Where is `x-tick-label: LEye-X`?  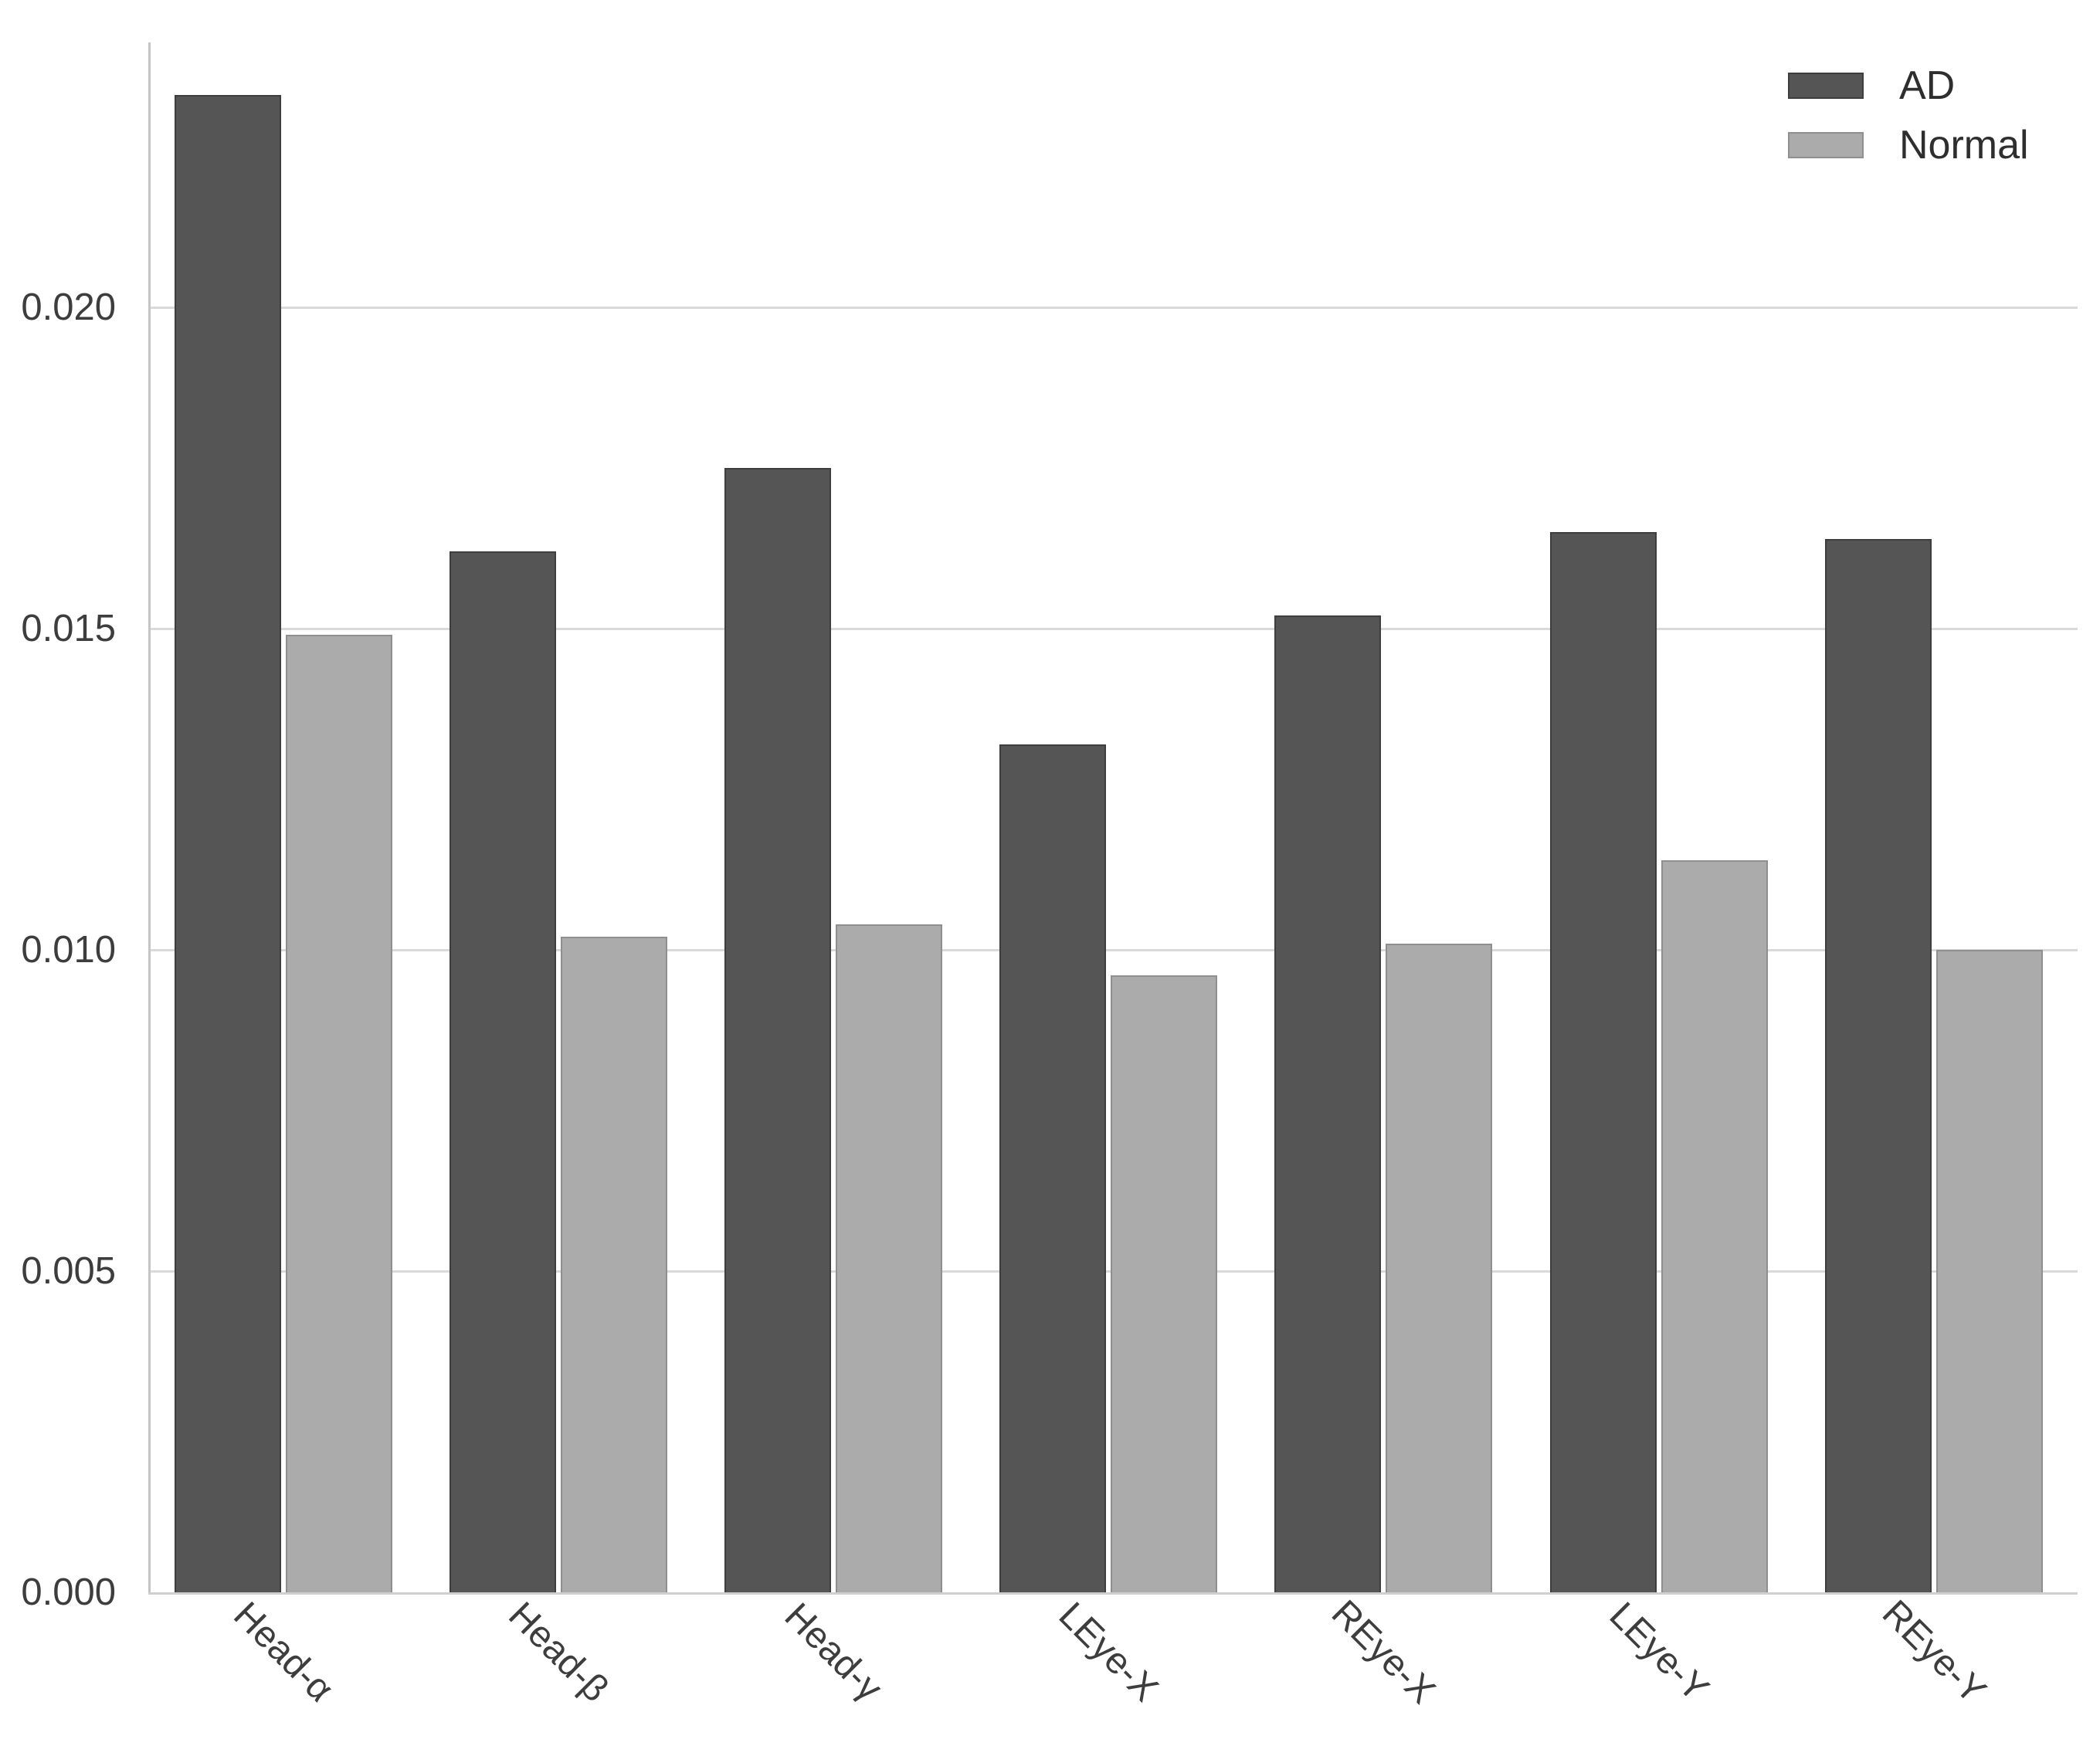
x-tick-label: LEye-X is located at coordinates (1108, 1653).